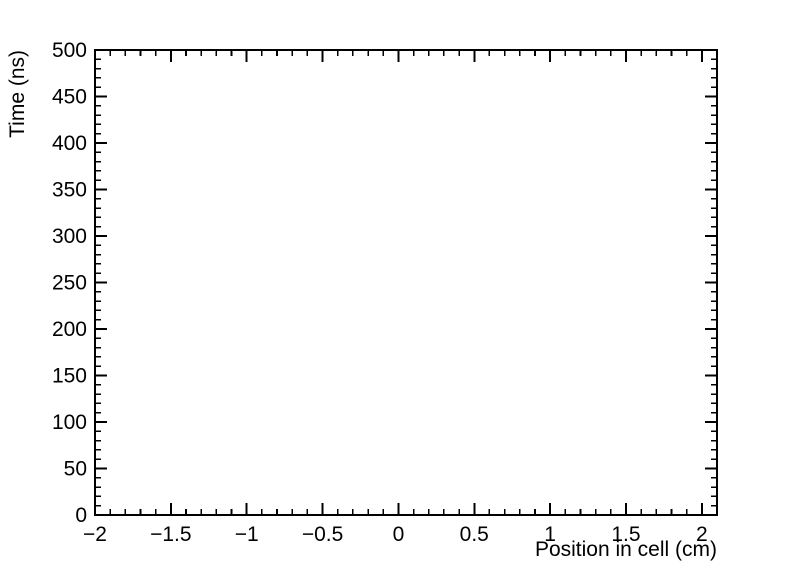 This screenshot has height=572, width=796. I want to click on y-tick-label: 500, so click(69, 50).